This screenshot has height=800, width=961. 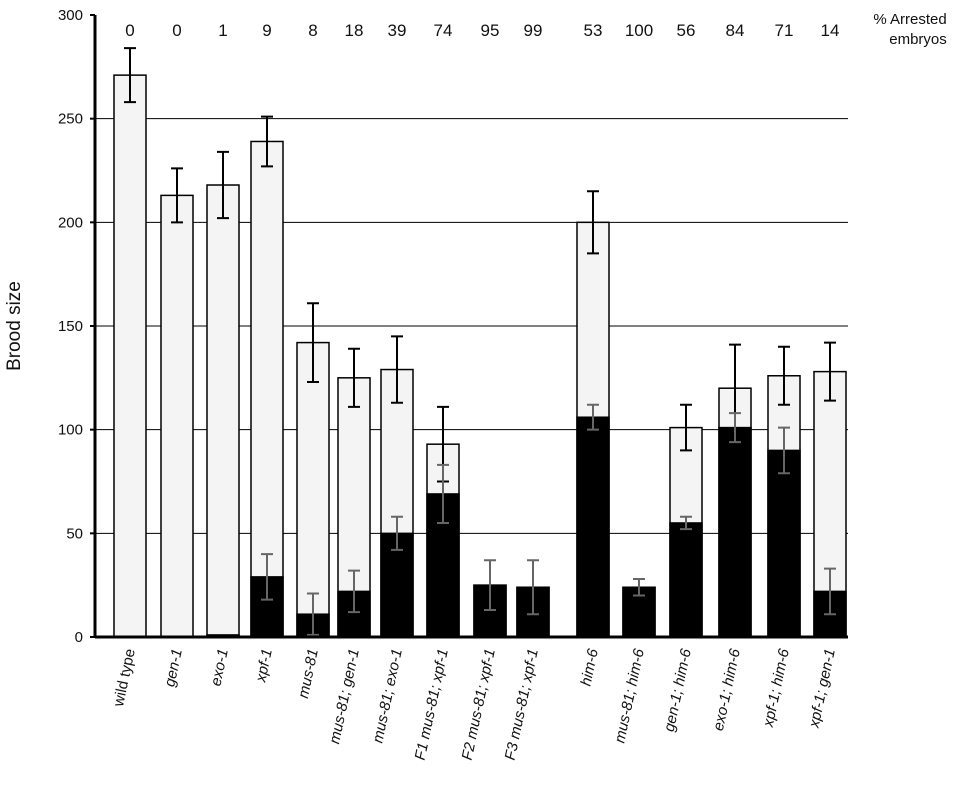 I want to click on x-tick-label: mus-81; him-6, so click(x=629, y=696).